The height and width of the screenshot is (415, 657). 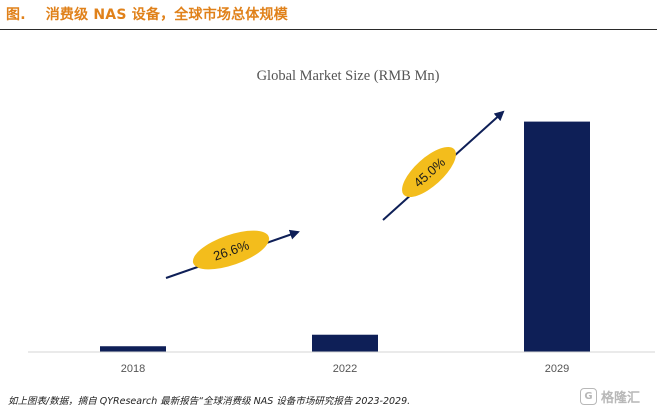 I want to click on x-tick-label-2018: 2018, so click(x=133, y=369).